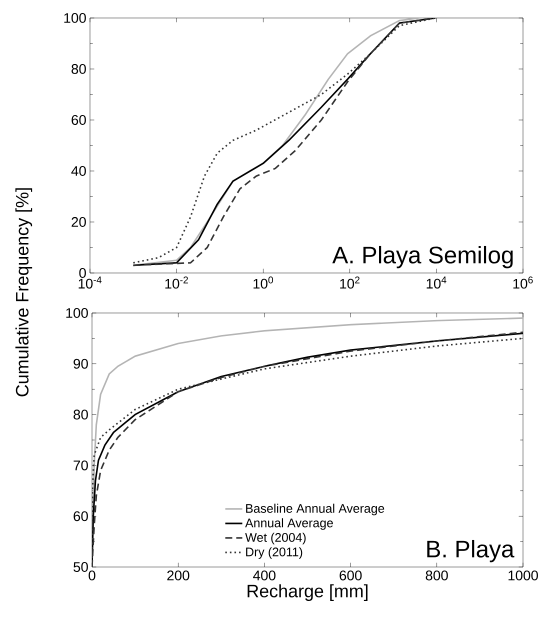  What do you see at coordinates (81, 465) in the screenshot?
I see `y-tick-label: 70` at bounding box center [81, 465].